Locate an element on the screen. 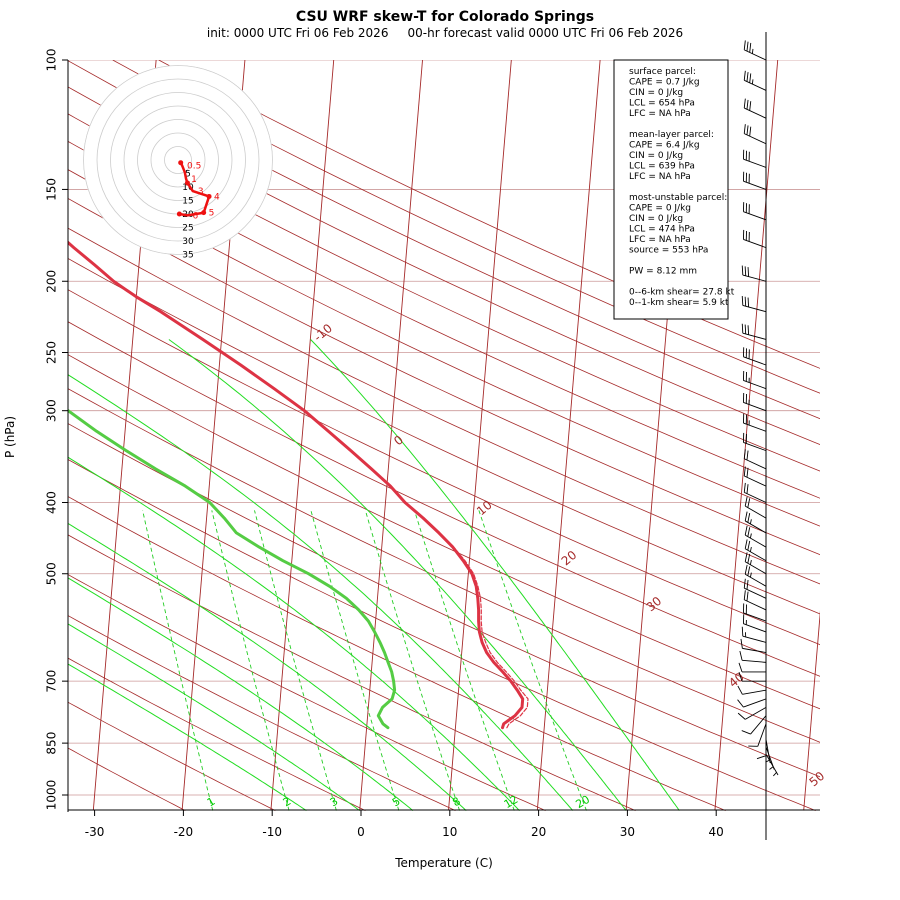 The image size is (900, 900). info-line: CAPE = 6.4 J/kg is located at coordinates (664, 146).